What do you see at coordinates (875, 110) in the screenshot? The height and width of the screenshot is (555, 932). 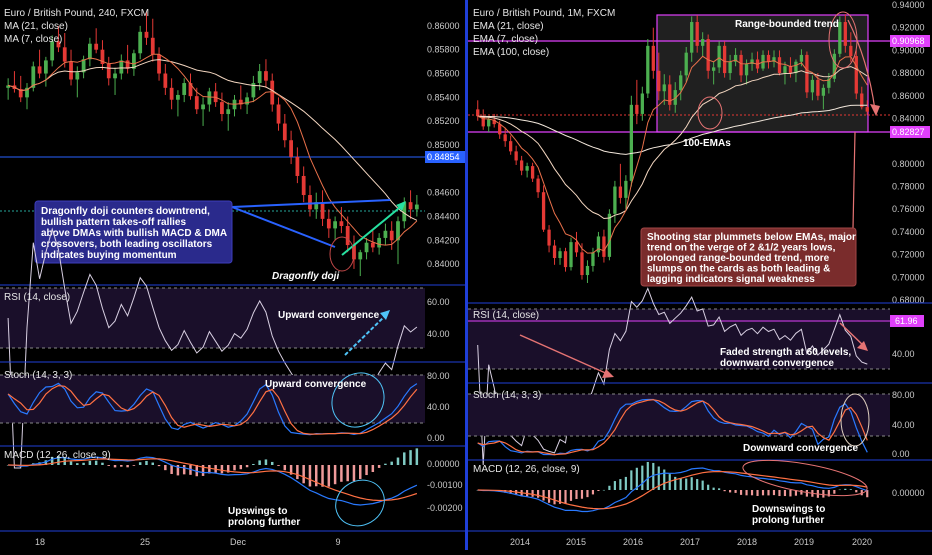 I see `right-down-arrowhead` at bounding box center [875, 110].